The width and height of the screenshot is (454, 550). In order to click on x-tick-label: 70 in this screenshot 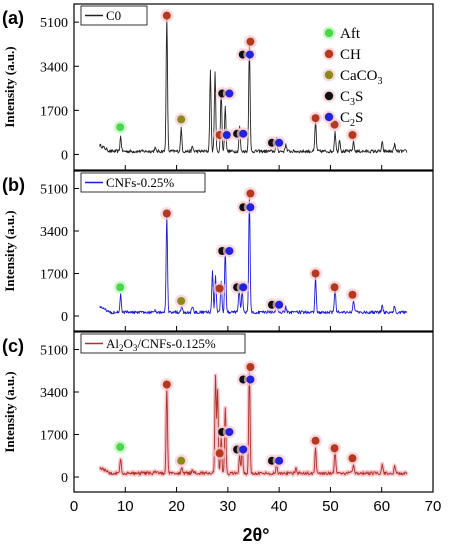, I will do `click(433, 506)`.